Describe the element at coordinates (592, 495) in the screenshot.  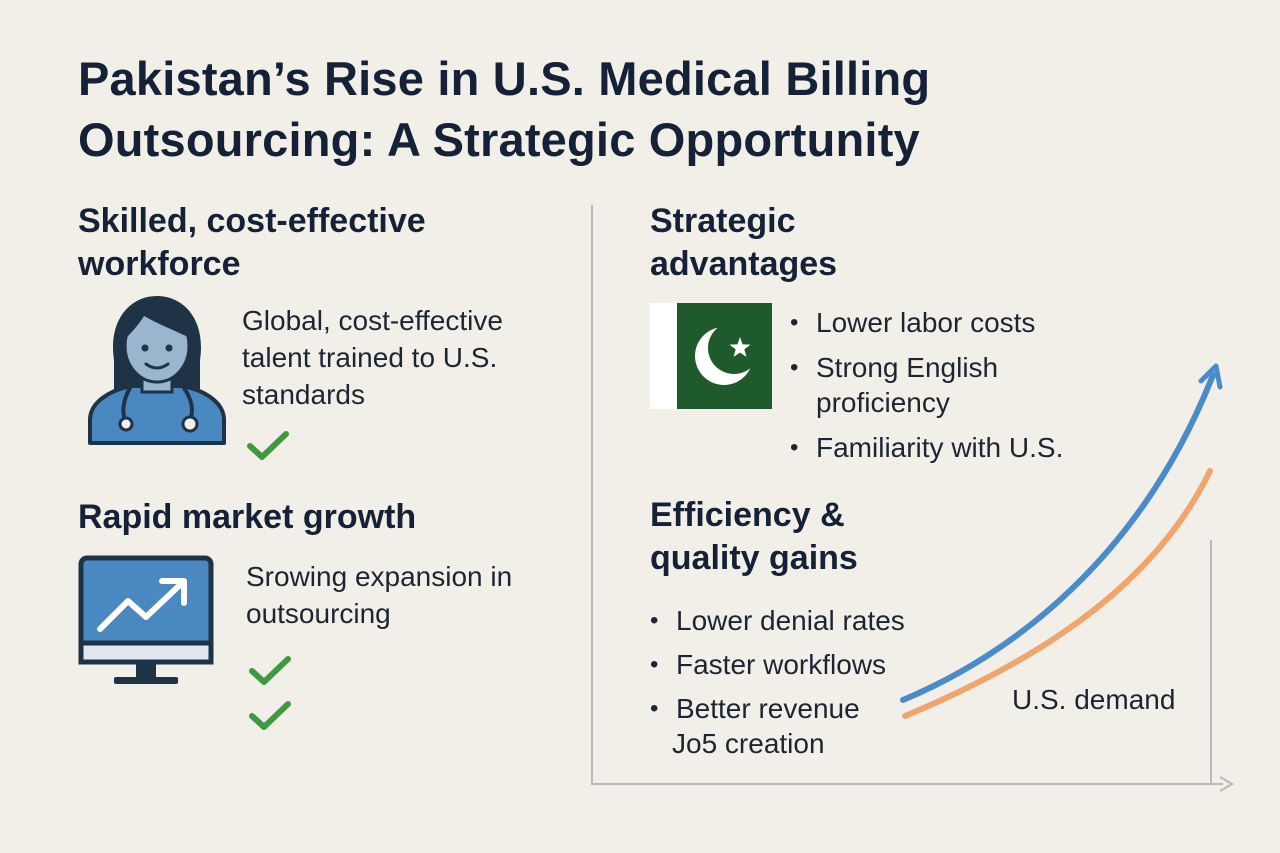
I see `vertical-divider` at that location.